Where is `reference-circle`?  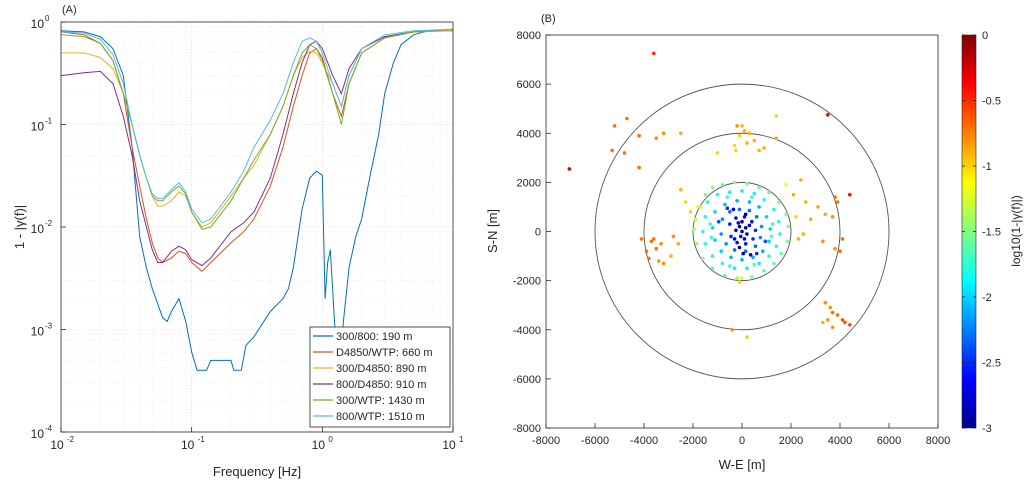
reference-circle is located at coordinates (742, 231).